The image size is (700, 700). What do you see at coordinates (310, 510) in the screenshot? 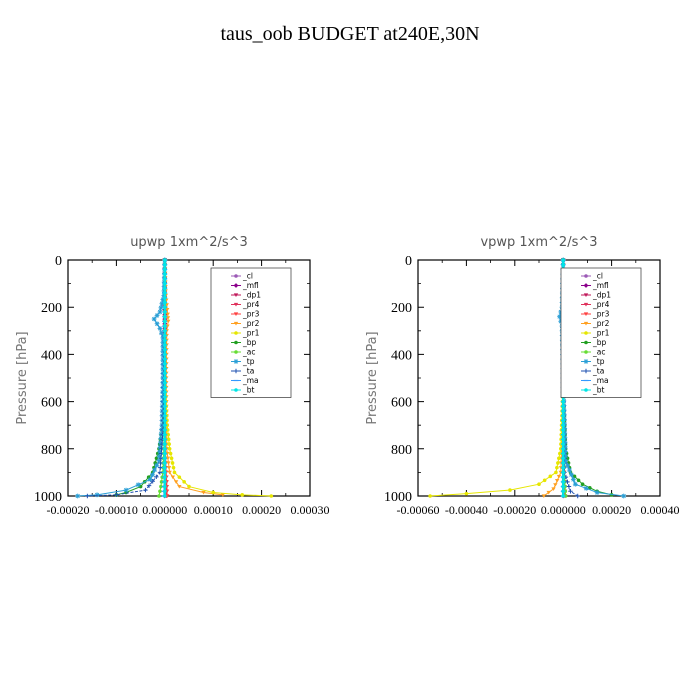
I see `x-tick-label: 0.00030` at bounding box center [310, 510].